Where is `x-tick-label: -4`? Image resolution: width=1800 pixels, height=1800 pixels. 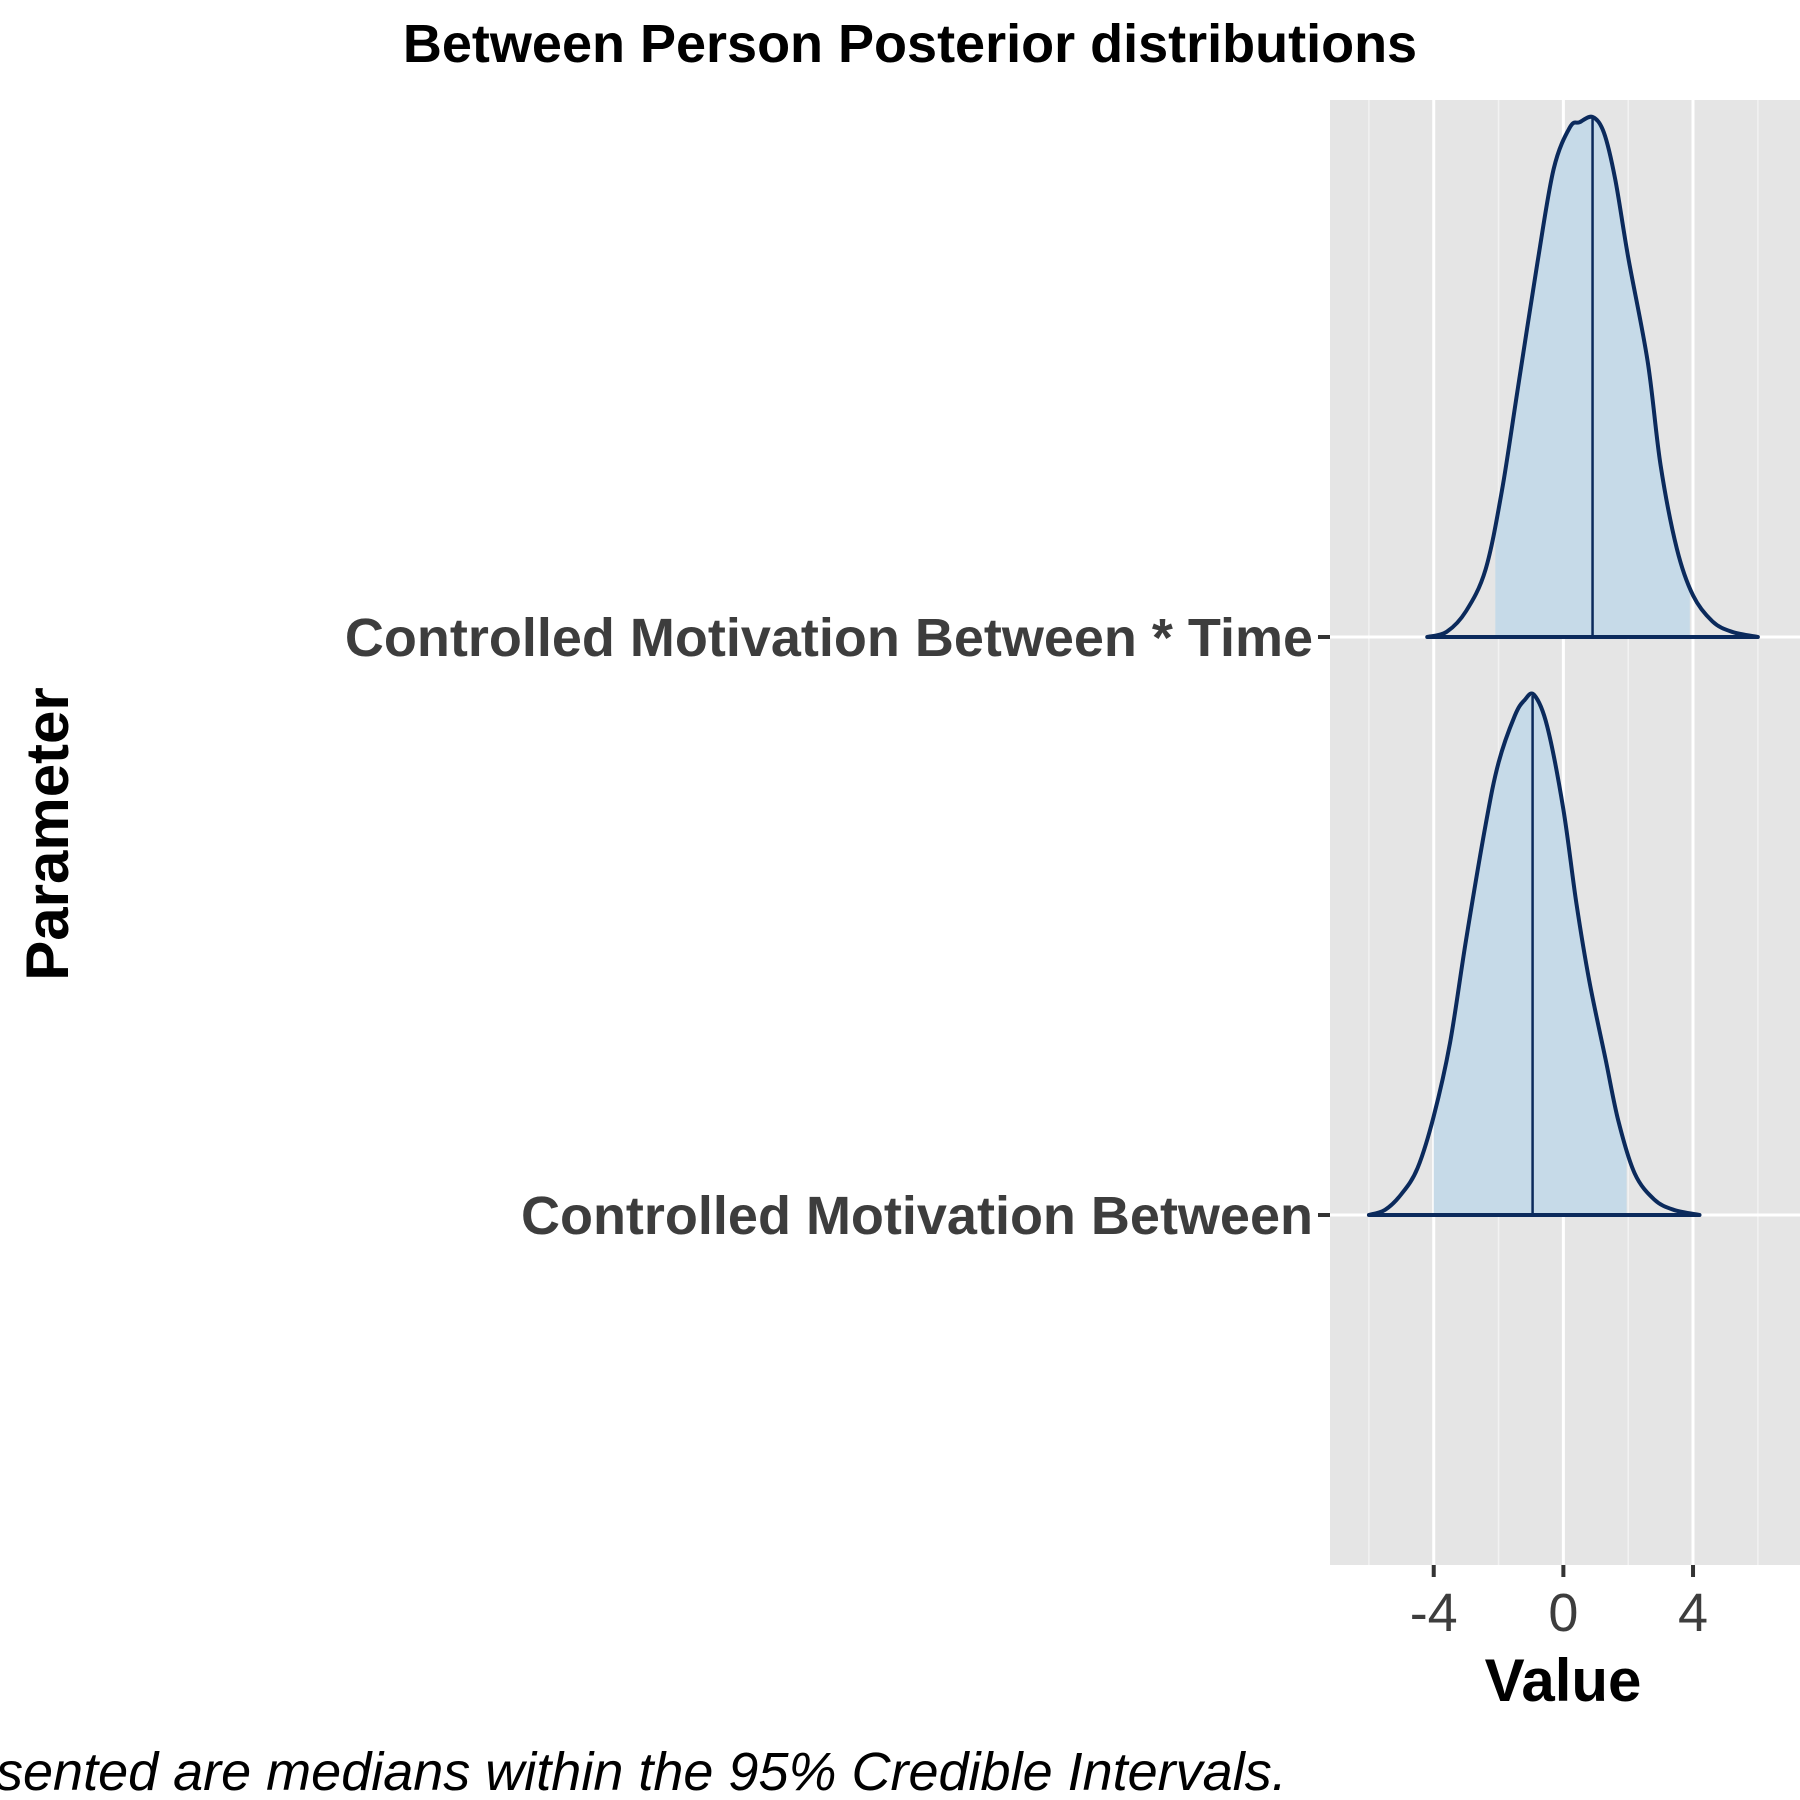 x-tick-label: -4 is located at coordinates (1434, 1613).